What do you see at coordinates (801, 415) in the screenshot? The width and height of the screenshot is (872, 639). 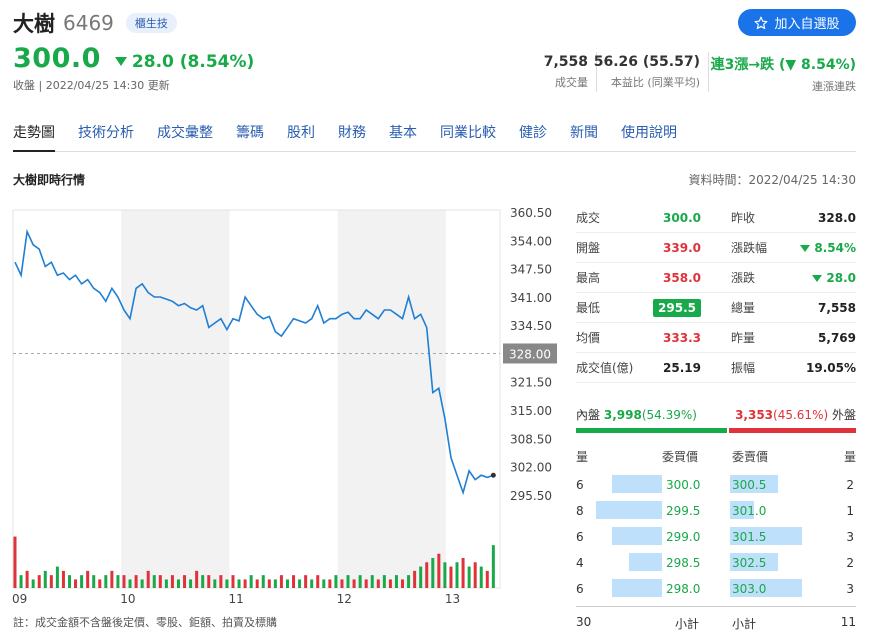 I see `outside-pct: (45.61%)` at bounding box center [801, 415].